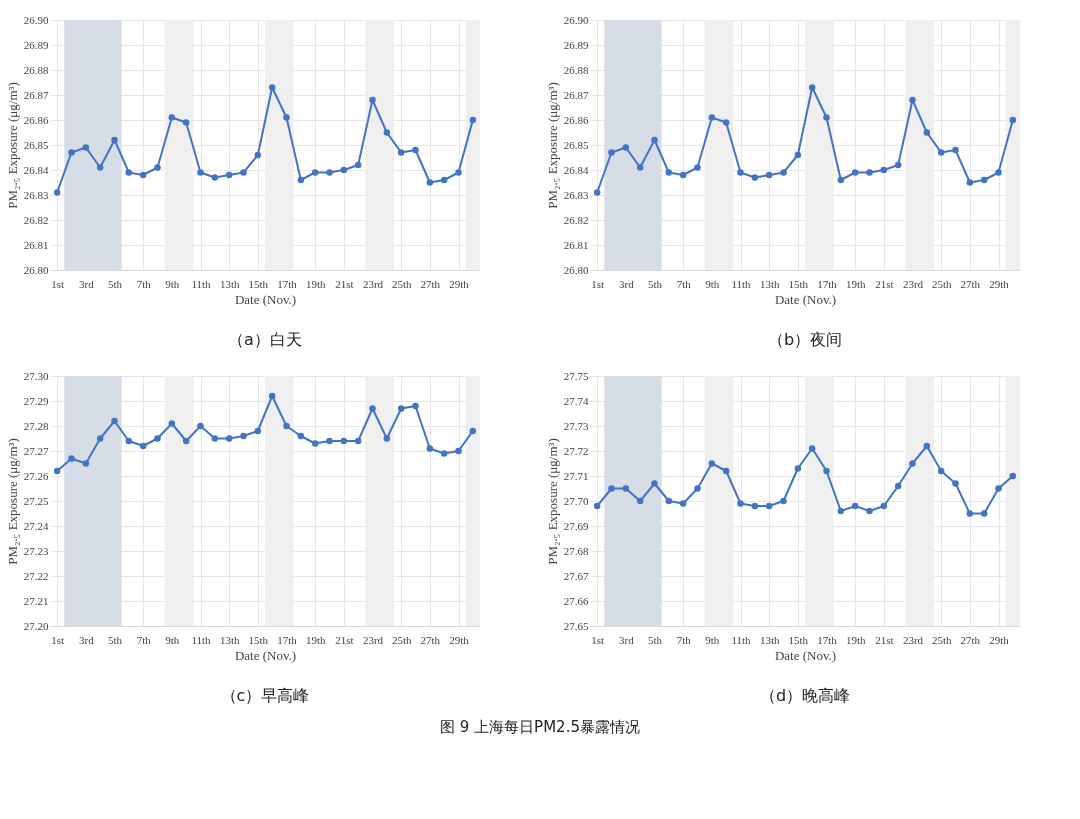  Describe the element at coordinates (36, 450) in the screenshot. I see `y-tick-label: 27.27` at that location.